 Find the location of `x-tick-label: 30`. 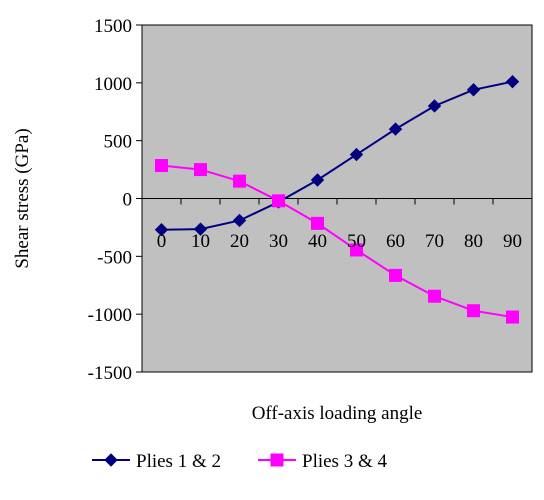

x-tick-label: 30 is located at coordinates (278, 241).